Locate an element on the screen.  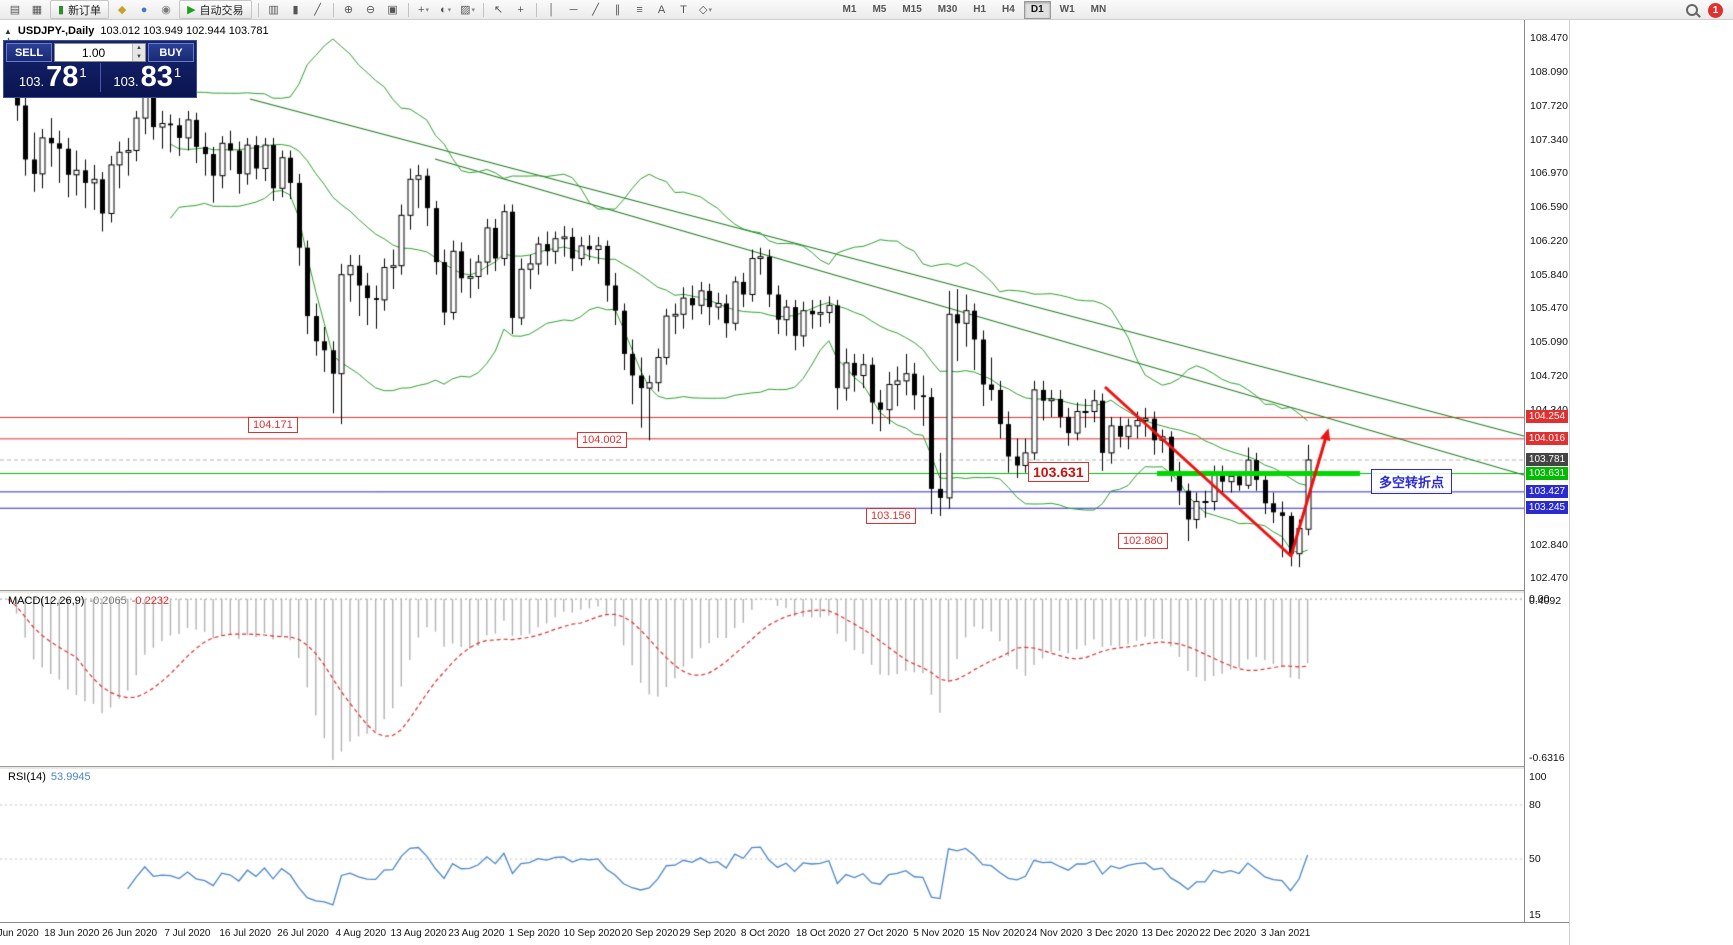
indicators-icon-caret: ▾ is located at coordinates (427, 10).